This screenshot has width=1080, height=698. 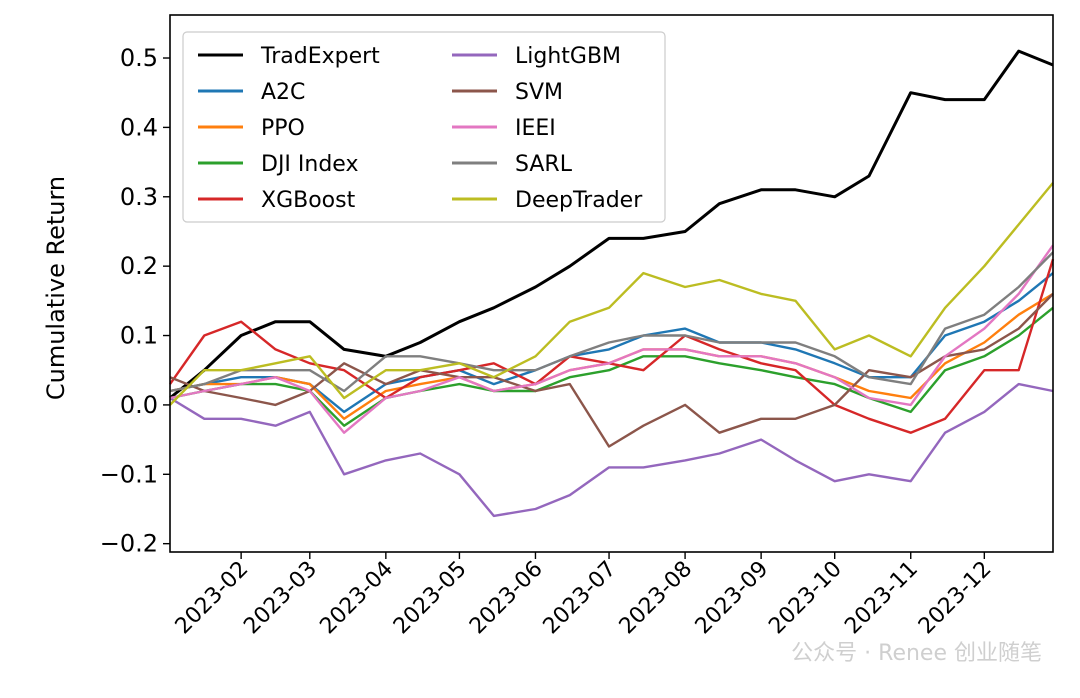 What do you see at coordinates (139, 197) in the screenshot?
I see `y-tick-label: 0.3` at bounding box center [139, 197].